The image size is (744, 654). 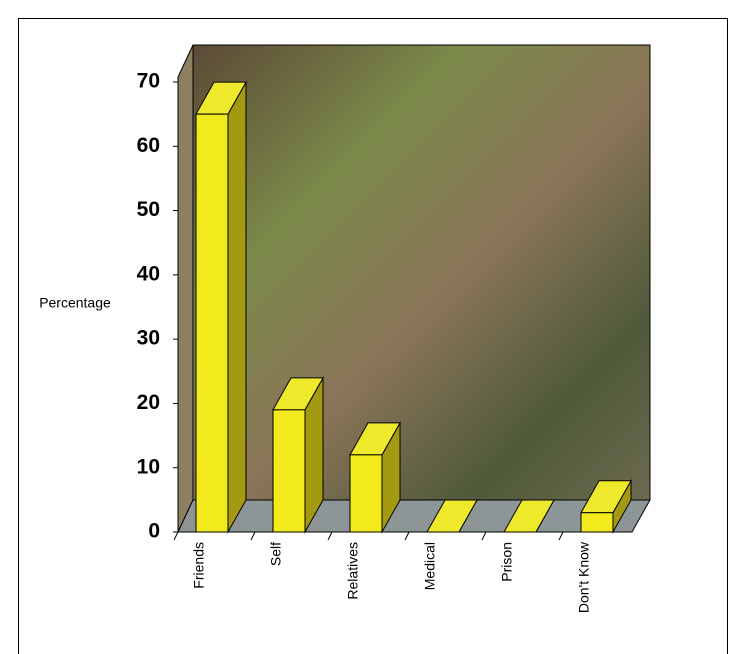 What do you see at coordinates (199, 565) in the screenshot?
I see `x-tick-label: Friends` at bounding box center [199, 565].